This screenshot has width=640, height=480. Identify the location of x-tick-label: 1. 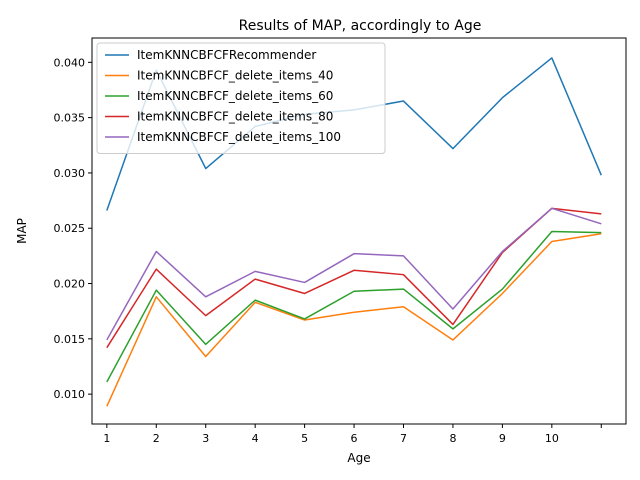
(106, 438).